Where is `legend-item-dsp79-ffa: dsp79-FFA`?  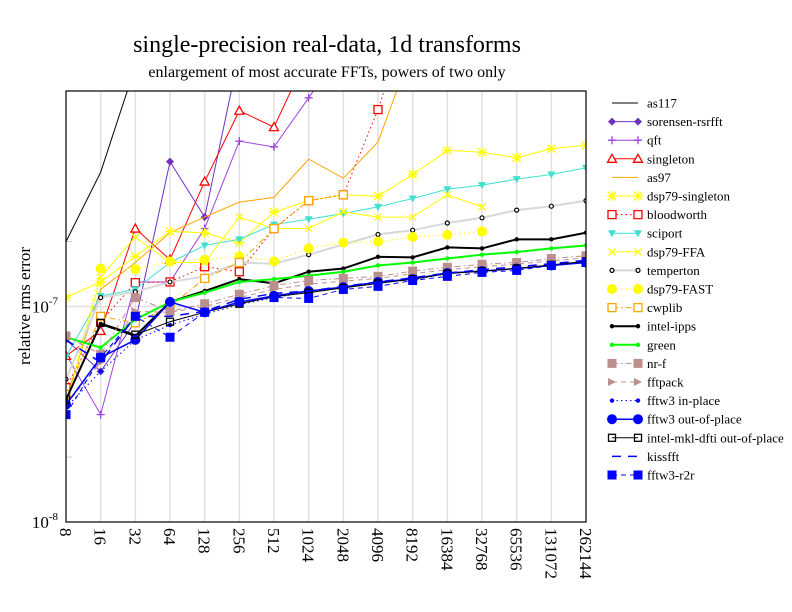 legend-item-dsp79-ffa: dsp79-FFA is located at coordinates (657, 251).